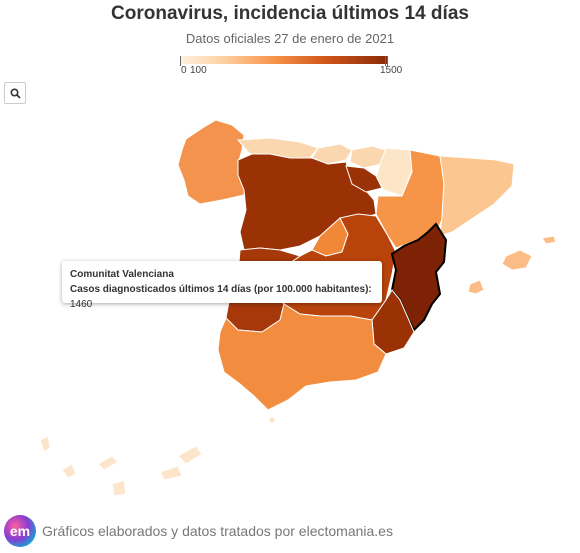 The height and width of the screenshot is (553, 580). Describe the element at coordinates (549, 240) in the screenshot. I see `region-baleares-menorca` at that location.